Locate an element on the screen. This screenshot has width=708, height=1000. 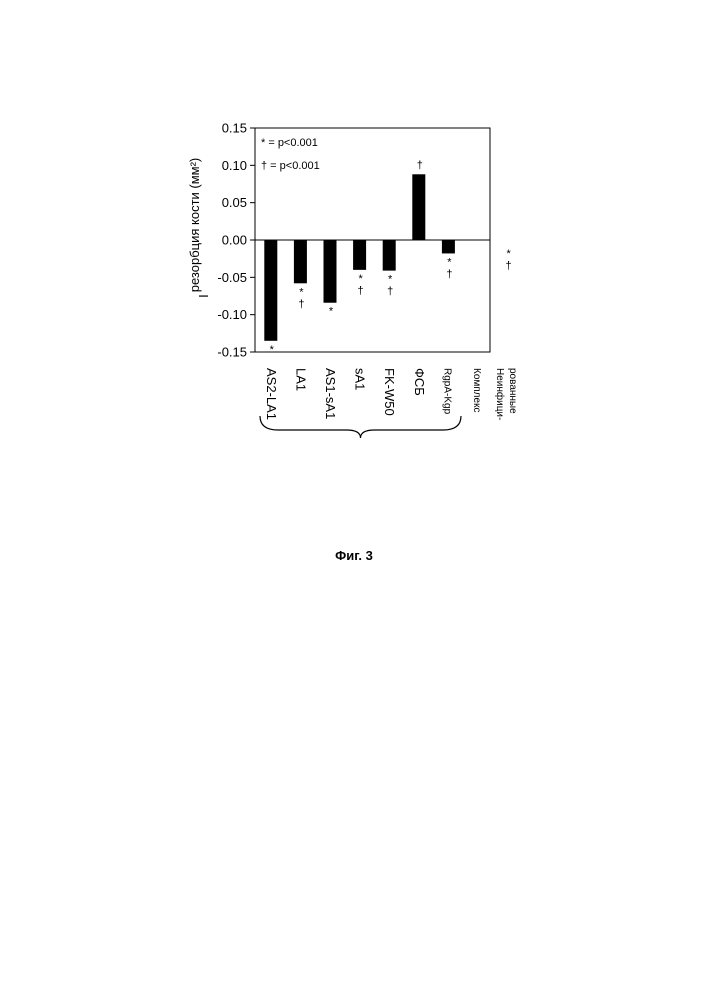
group-brace is located at coordinates (360, 427).